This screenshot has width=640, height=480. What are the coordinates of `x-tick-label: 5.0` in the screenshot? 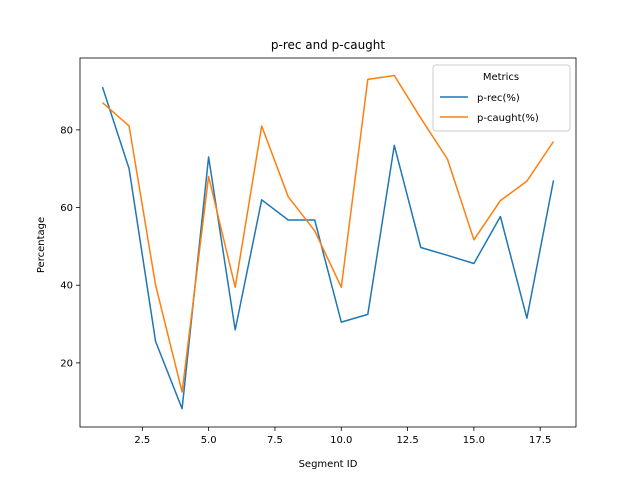 It's located at (209, 440).